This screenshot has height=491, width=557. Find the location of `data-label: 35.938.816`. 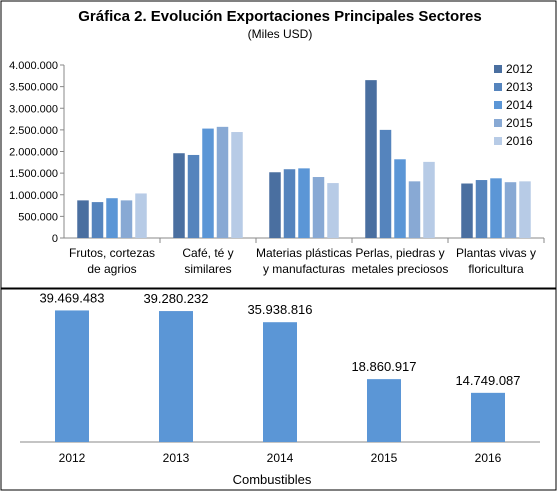

data-label: 35.938.816 is located at coordinates (279, 309).